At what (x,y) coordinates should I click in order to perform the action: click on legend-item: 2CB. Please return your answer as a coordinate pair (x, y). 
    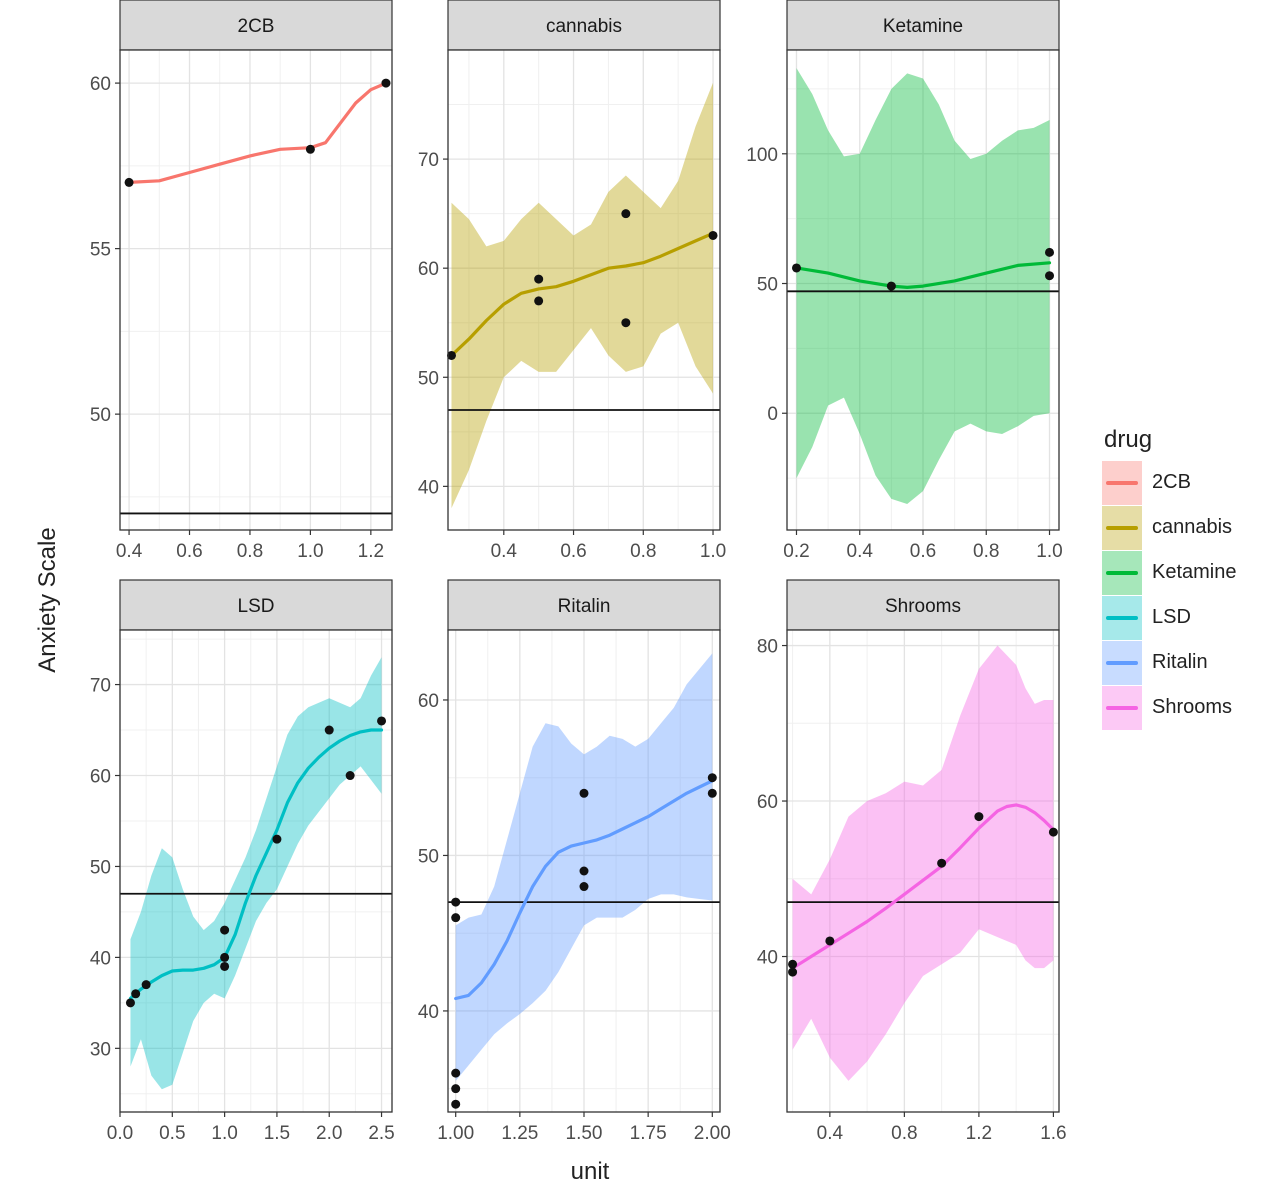
    Looking at the image, I should click on (1187, 482).